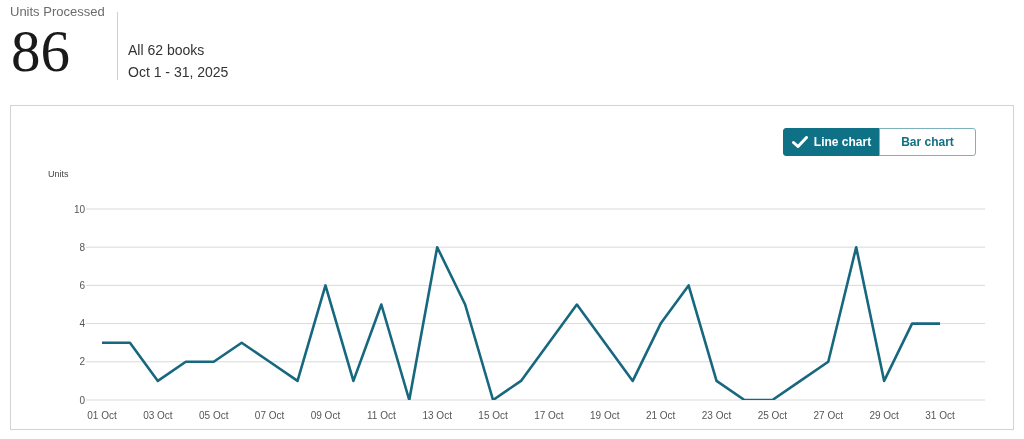 This screenshot has height=439, width=1024. Describe the element at coordinates (82, 285) in the screenshot. I see `y-tick-label: 6` at that location.